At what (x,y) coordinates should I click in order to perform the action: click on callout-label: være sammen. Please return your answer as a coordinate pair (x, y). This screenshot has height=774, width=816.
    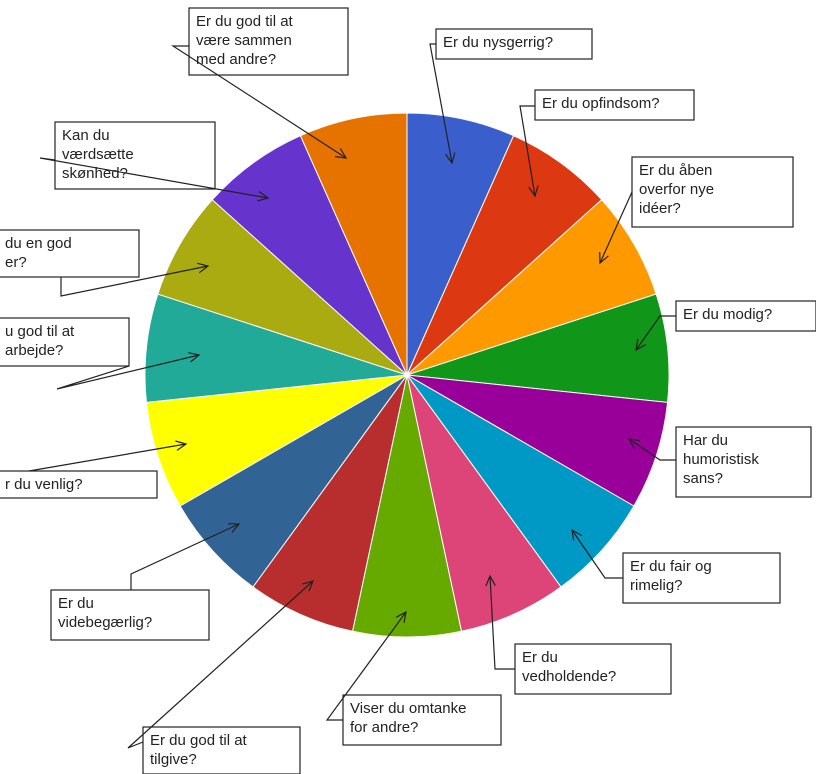
    Looking at the image, I should click on (244, 40).